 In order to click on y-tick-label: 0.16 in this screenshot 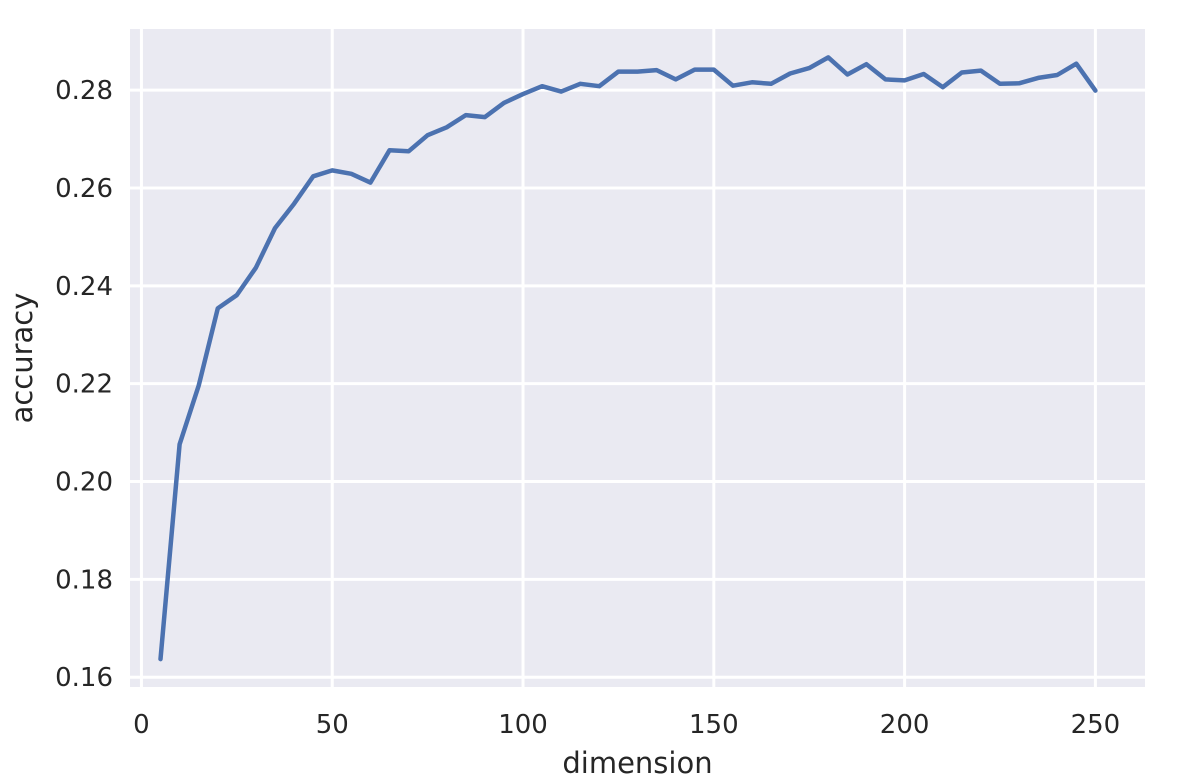, I will do `click(84, 678)`.